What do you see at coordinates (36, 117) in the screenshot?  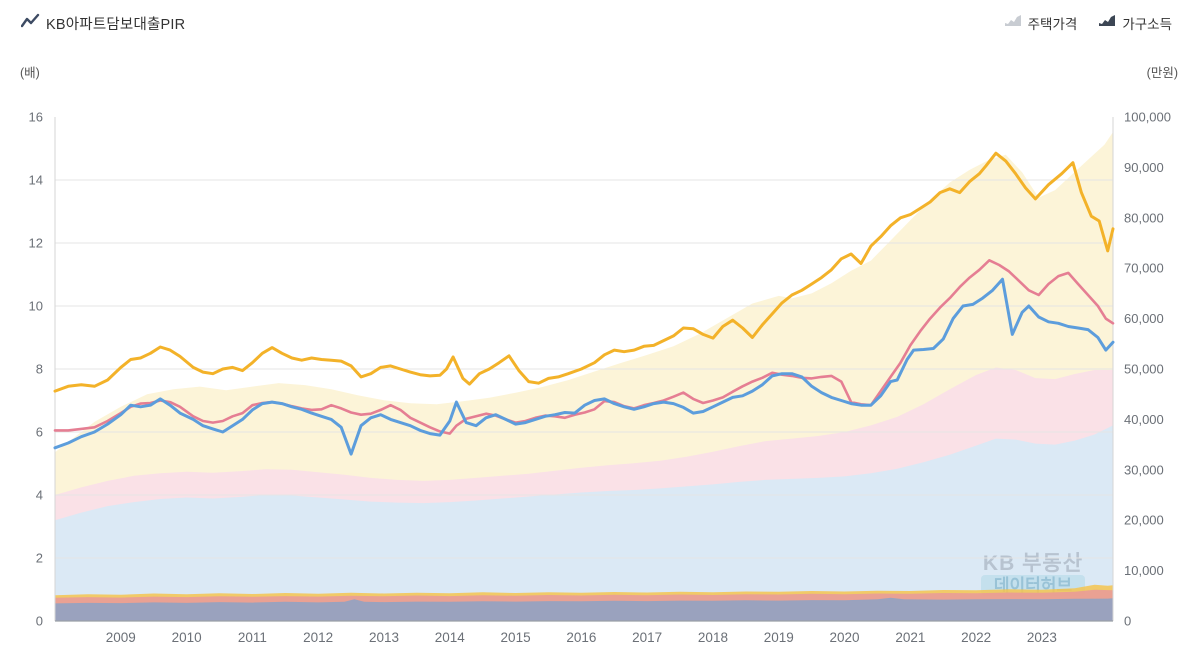 I see `left-tick-label: 16` at bounding box center [36, 117].